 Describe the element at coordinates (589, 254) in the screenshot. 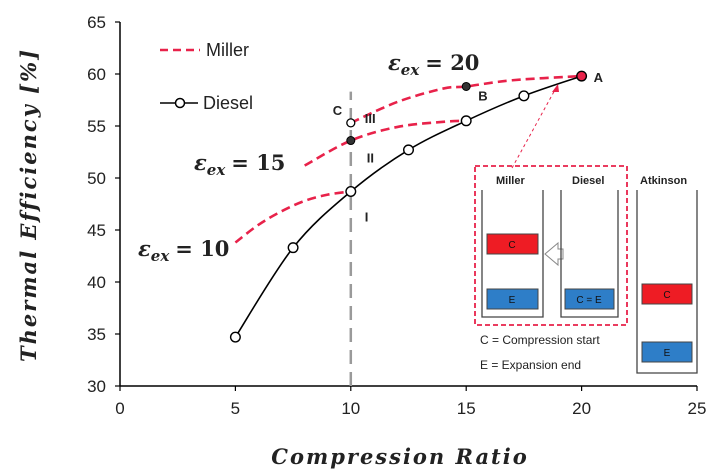

I see `diesel-cylinder` at that location.